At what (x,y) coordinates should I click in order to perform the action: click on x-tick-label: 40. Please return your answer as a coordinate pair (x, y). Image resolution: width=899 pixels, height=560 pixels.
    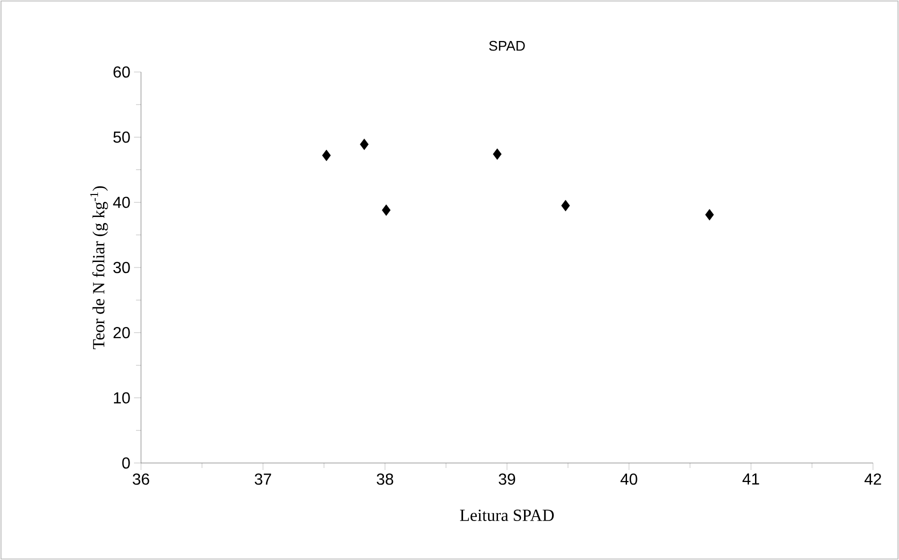
    Looking at the image, I should click on (629, 479).